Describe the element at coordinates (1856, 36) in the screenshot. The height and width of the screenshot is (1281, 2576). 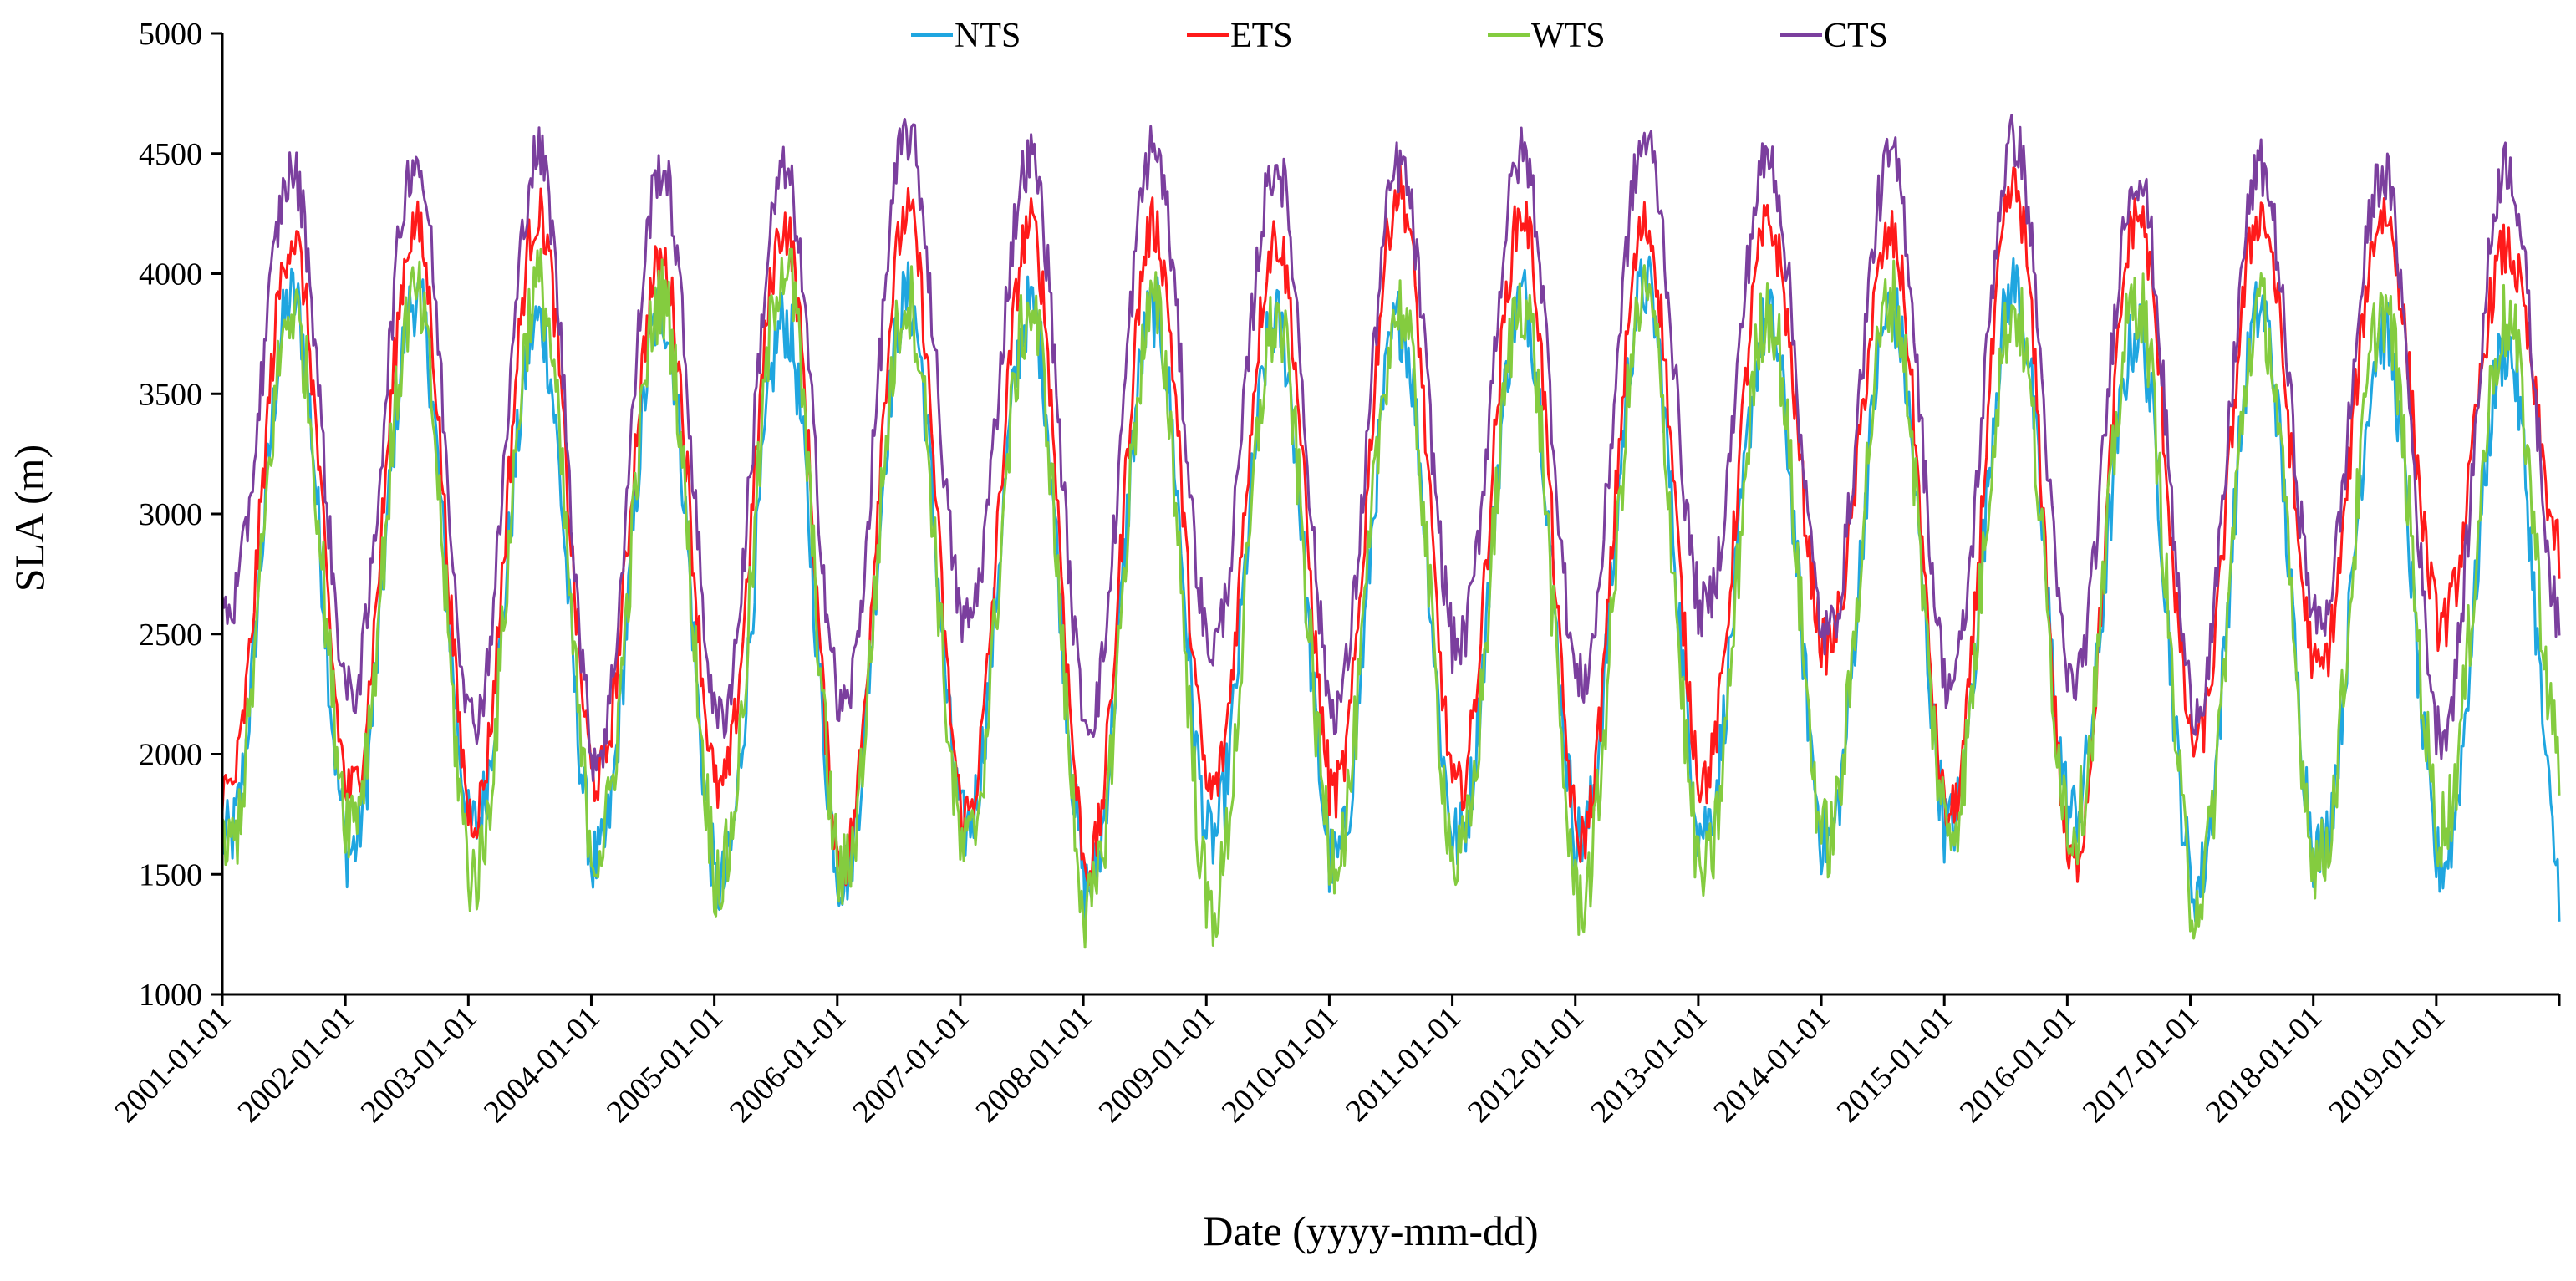
I see `legend-label-cts: CTS` at that location.